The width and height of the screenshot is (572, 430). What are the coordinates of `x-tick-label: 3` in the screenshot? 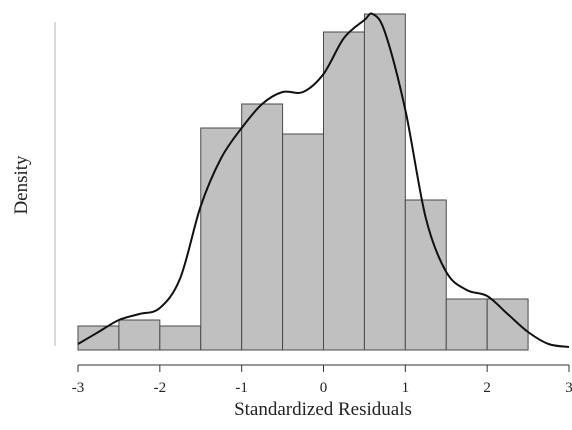 It's located at (568, 388).